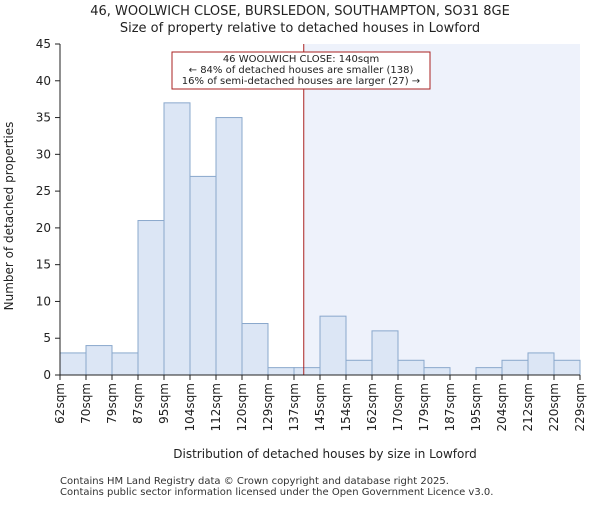 The width and height of the screenshot is (600, 505). What do you see at coordinates (580, 407) in the screenshot?
I see `x-tick-label: 229sqm` at bounding box center [580, 407].